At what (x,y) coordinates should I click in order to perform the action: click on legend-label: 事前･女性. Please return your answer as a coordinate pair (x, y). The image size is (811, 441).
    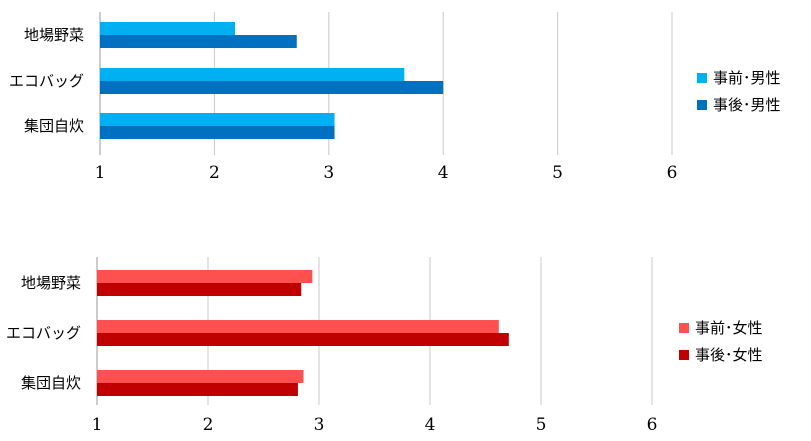
    Looking at the image, I should click on (729, 328).